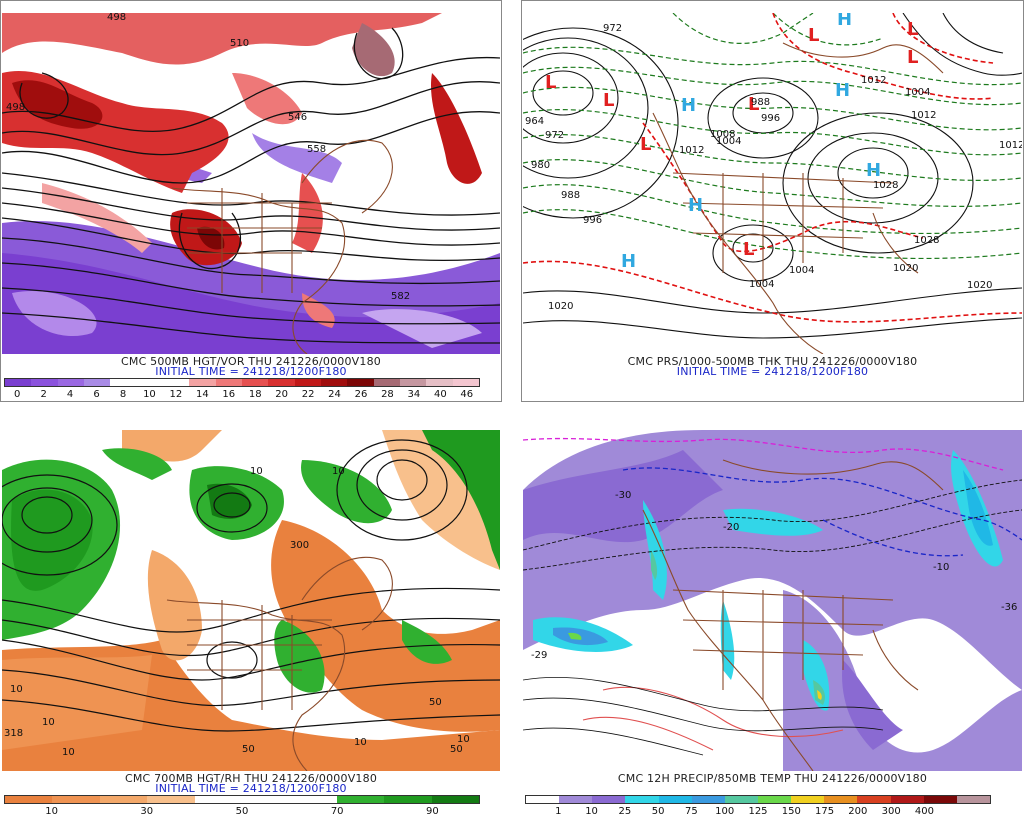 The width and height of the screenshot is (1024, 819). Describe the element at coordinates (625, 811) in the screenshot. I see `colorbar-label: 25` at that location.